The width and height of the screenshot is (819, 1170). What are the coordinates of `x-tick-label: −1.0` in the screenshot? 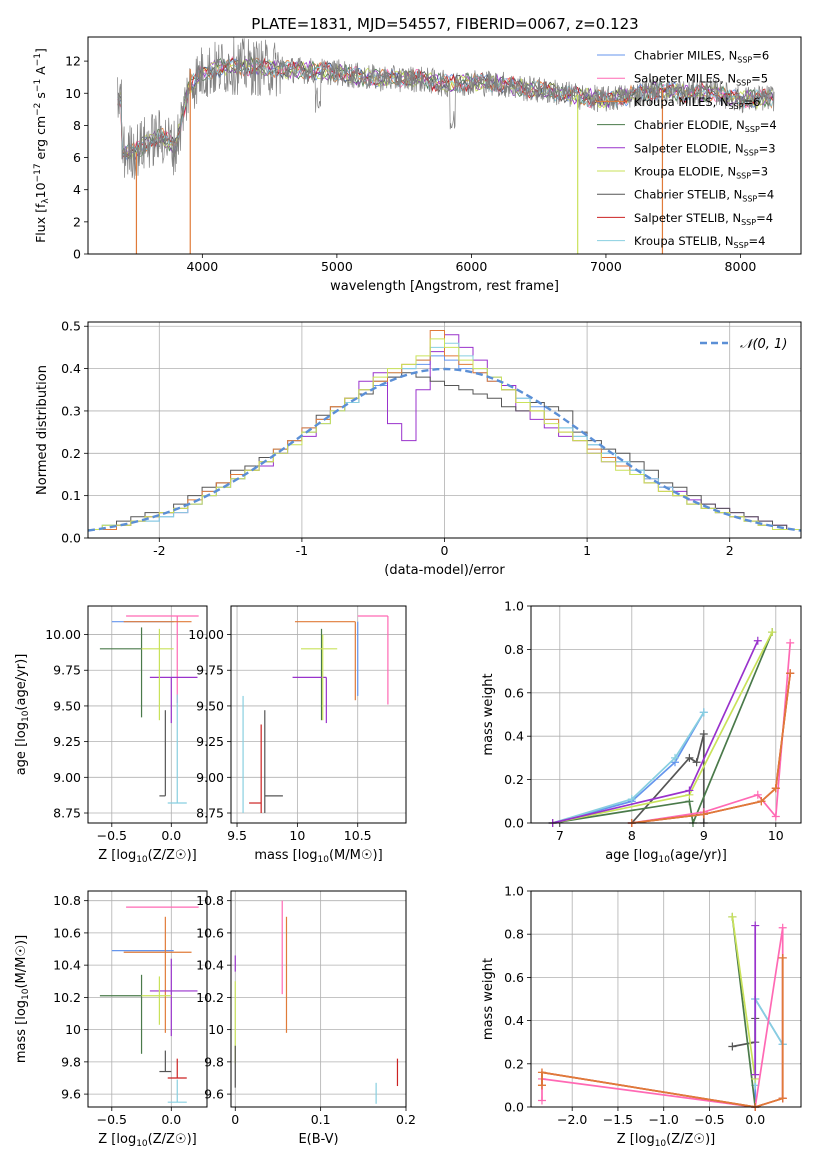 It's located at (664, 1119).